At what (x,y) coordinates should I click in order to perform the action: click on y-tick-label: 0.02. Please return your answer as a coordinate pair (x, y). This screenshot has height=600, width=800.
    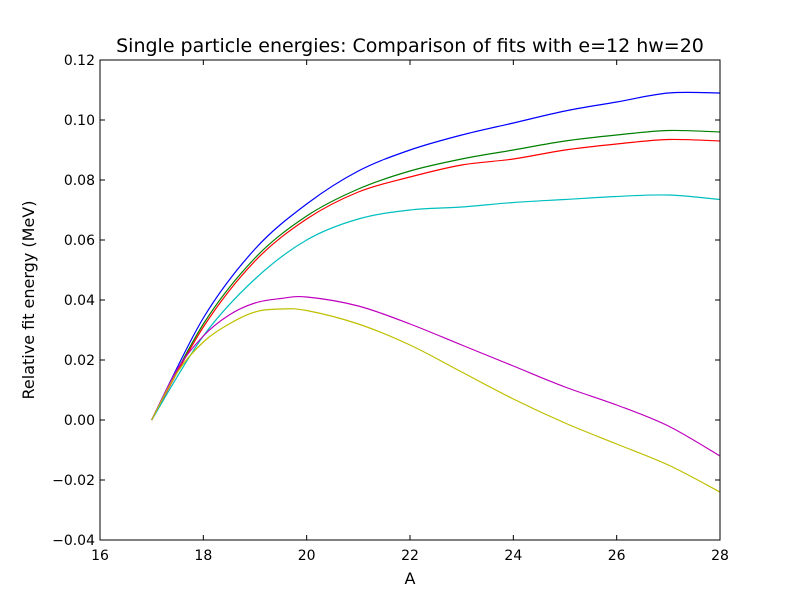
    Looking at the image, I should click on (79, 361).